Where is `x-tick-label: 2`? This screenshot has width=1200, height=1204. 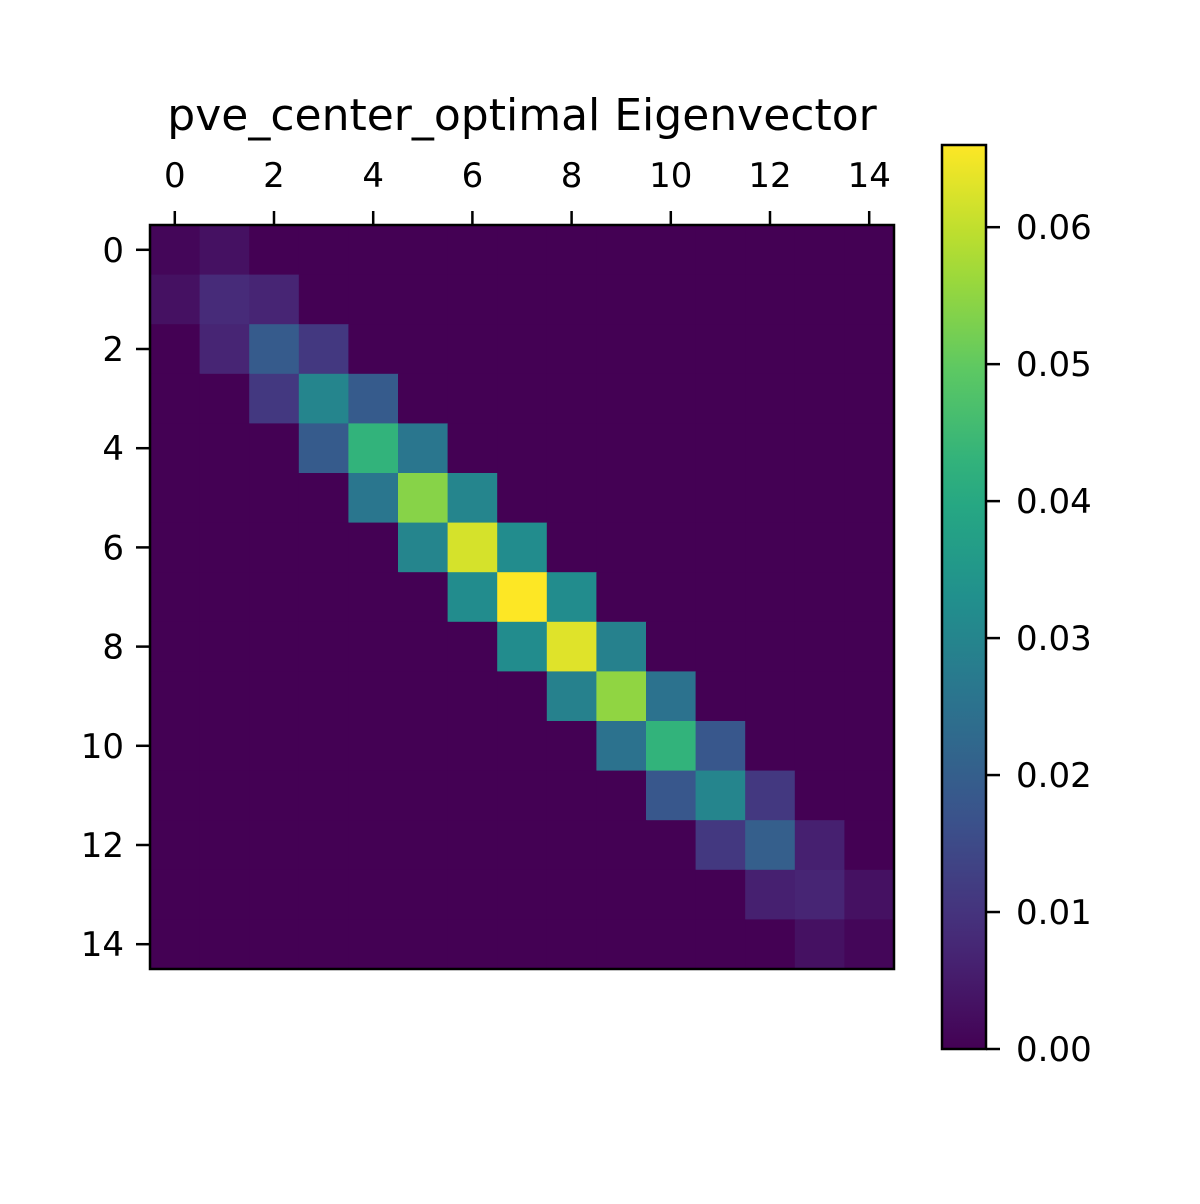
x-tick-label: 2 is located at coordinates (274, 176).